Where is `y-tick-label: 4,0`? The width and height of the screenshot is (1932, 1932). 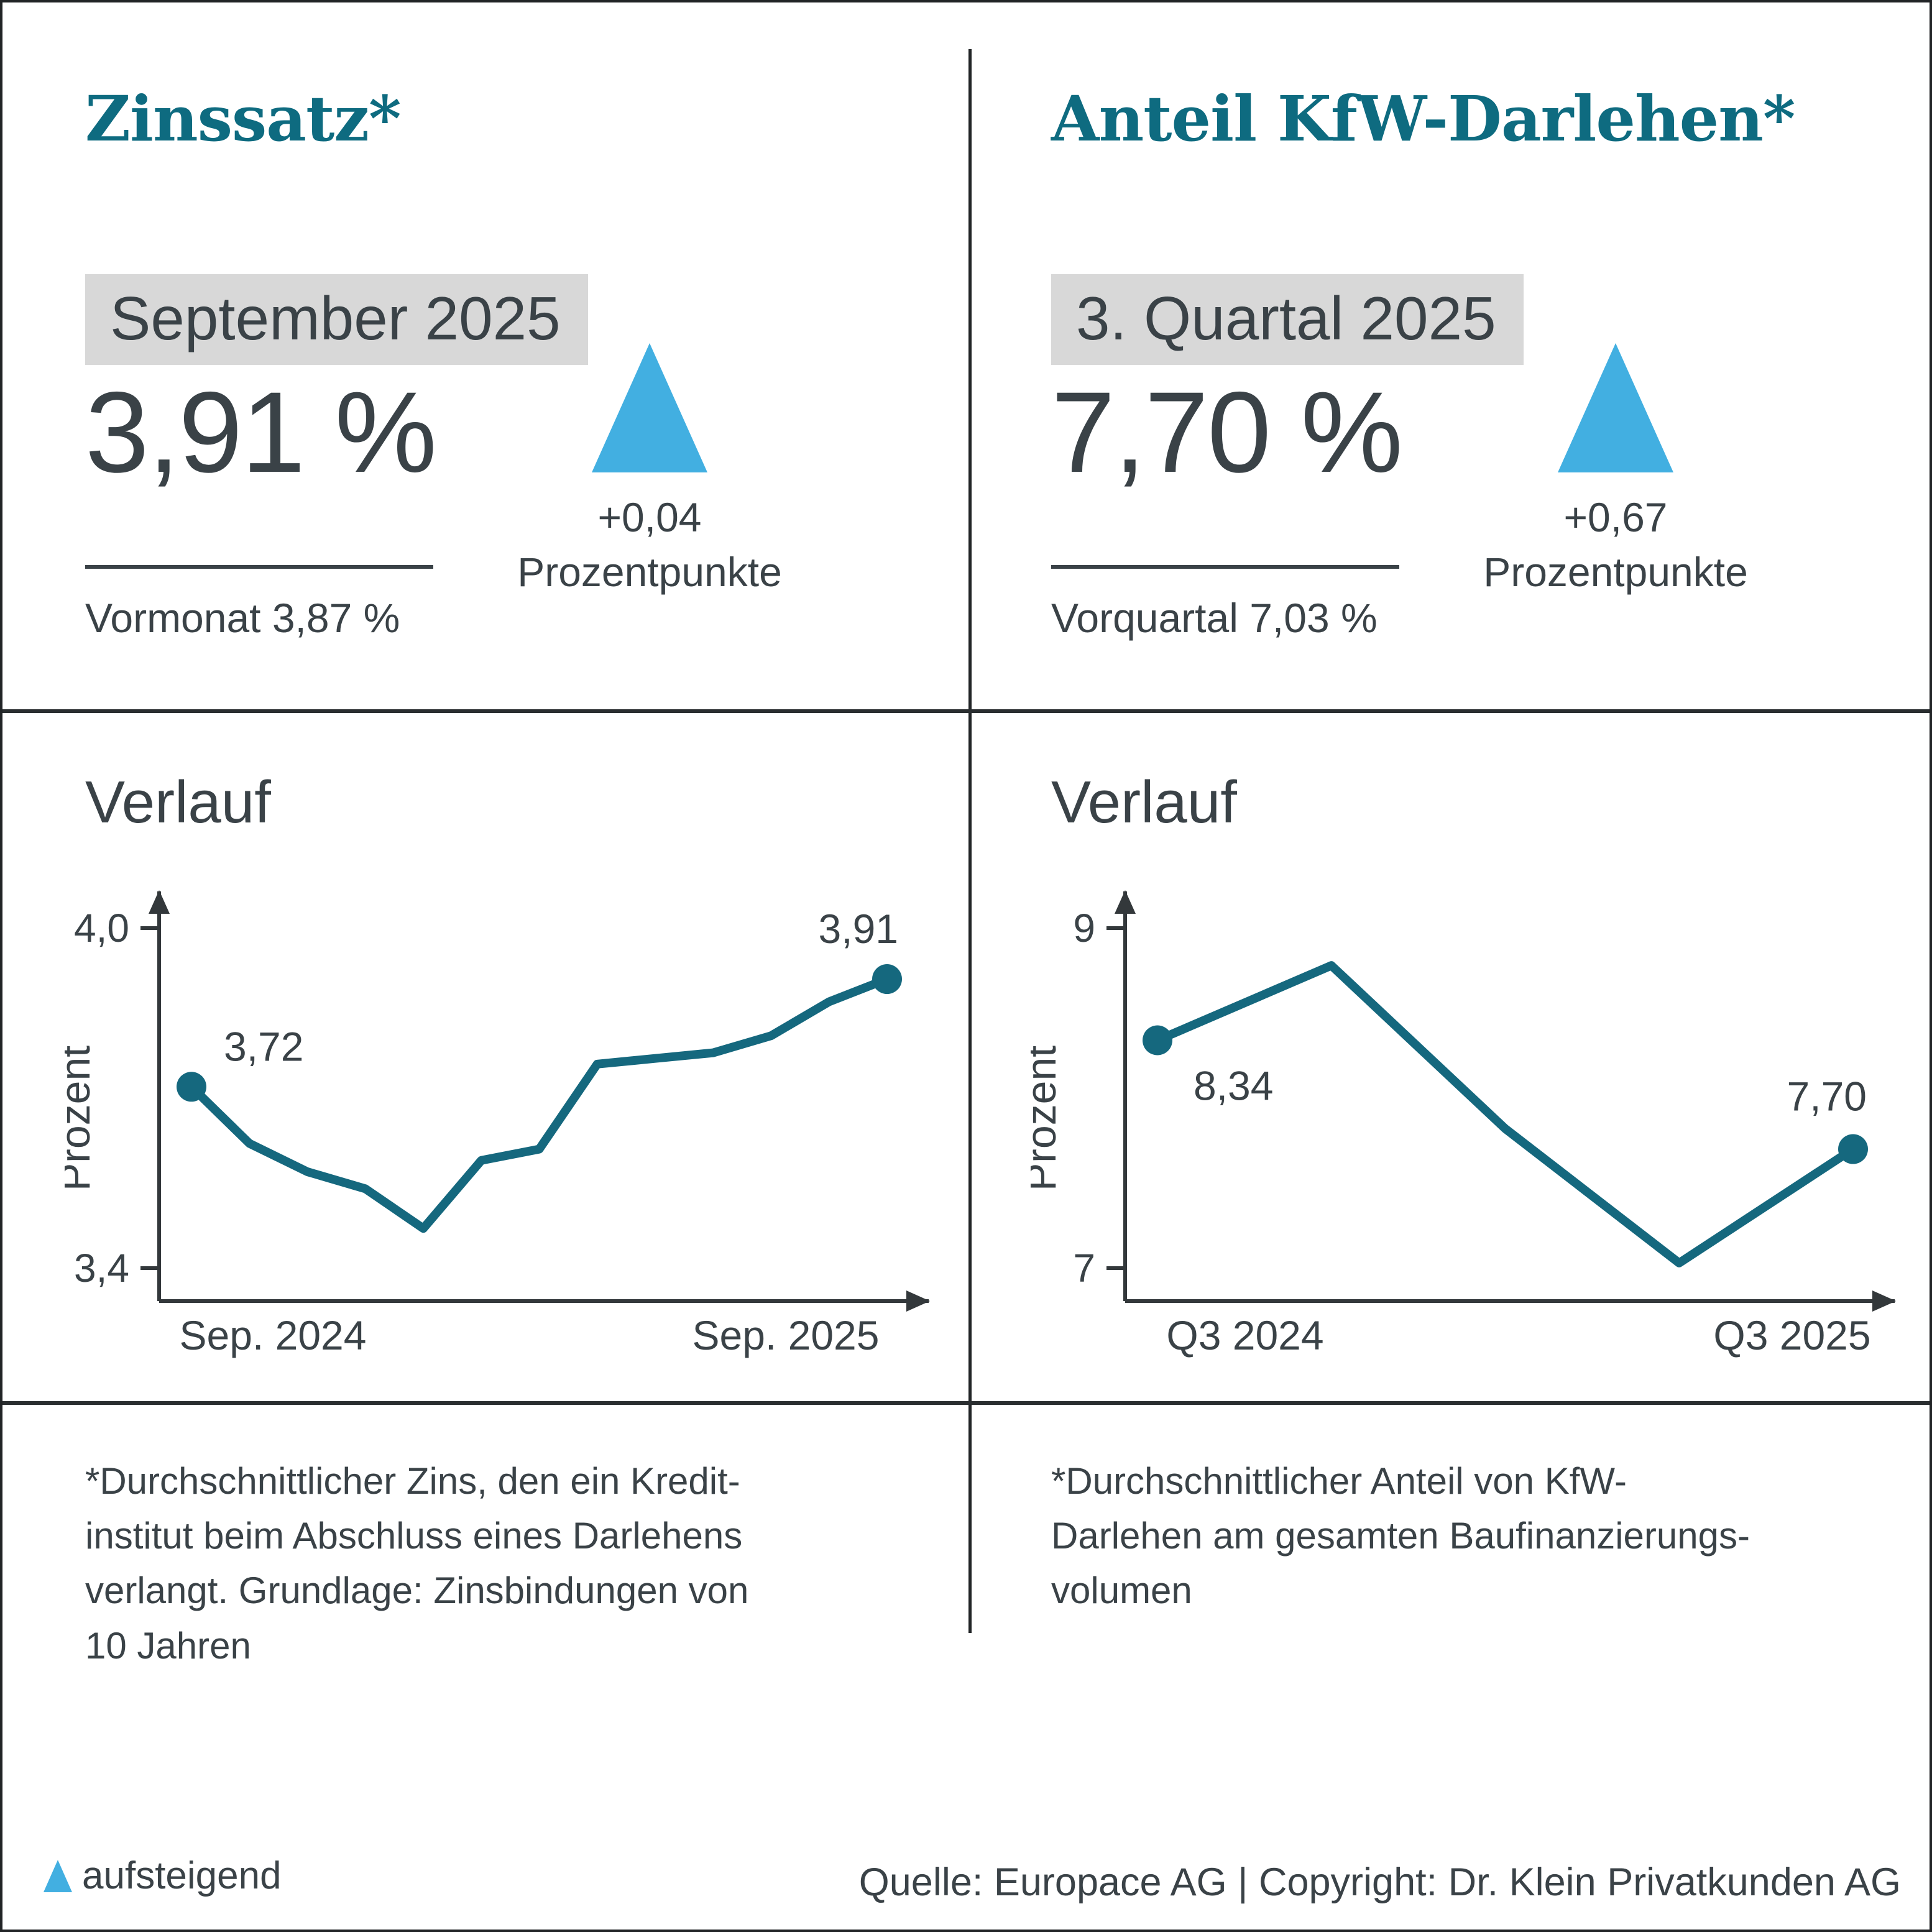 y-tick-label: 4,0 is located at coordinates (101, 928).